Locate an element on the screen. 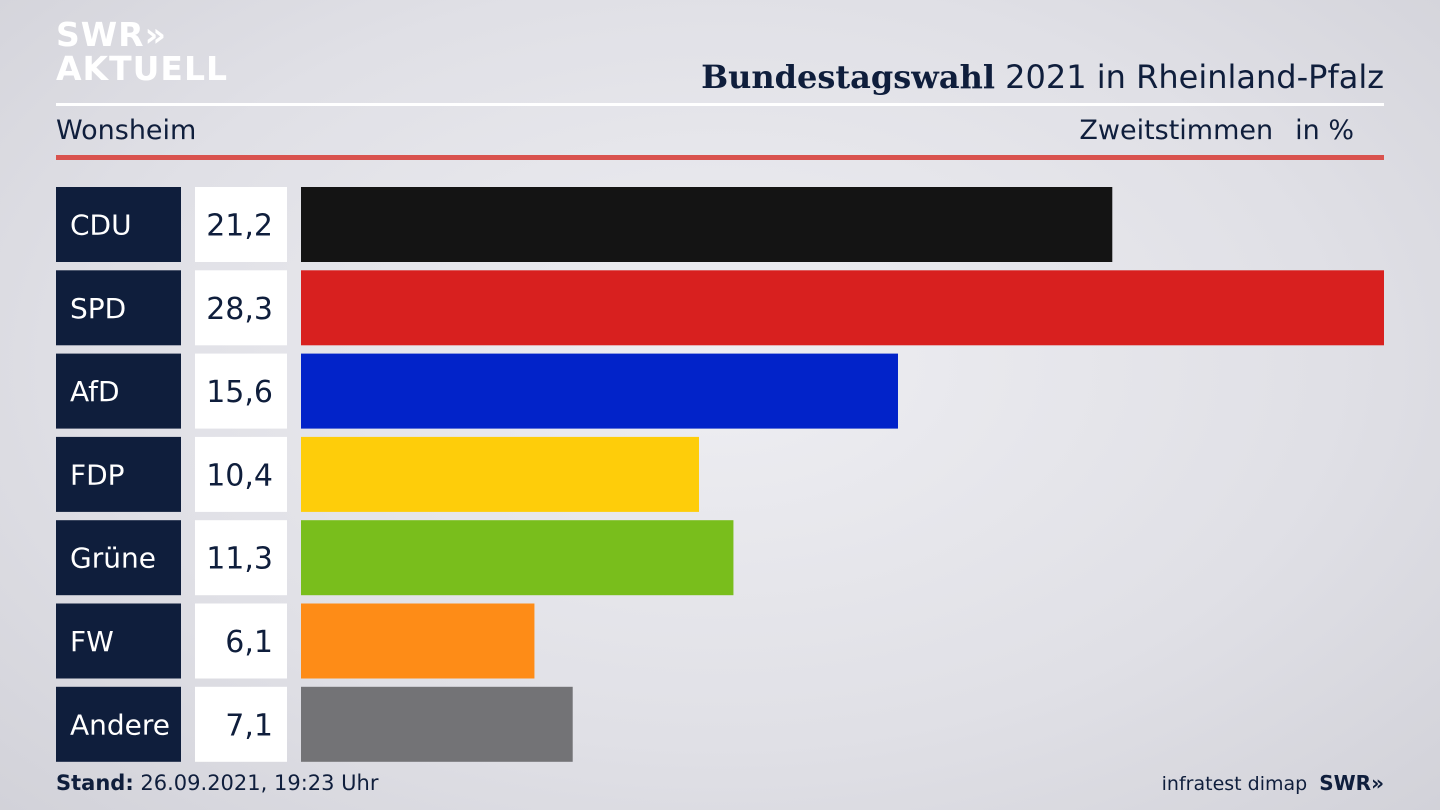 Image resolution: width=1440 pixels, height=810 pixels. party-label-box-fdp is located at coordinates (118, 474).